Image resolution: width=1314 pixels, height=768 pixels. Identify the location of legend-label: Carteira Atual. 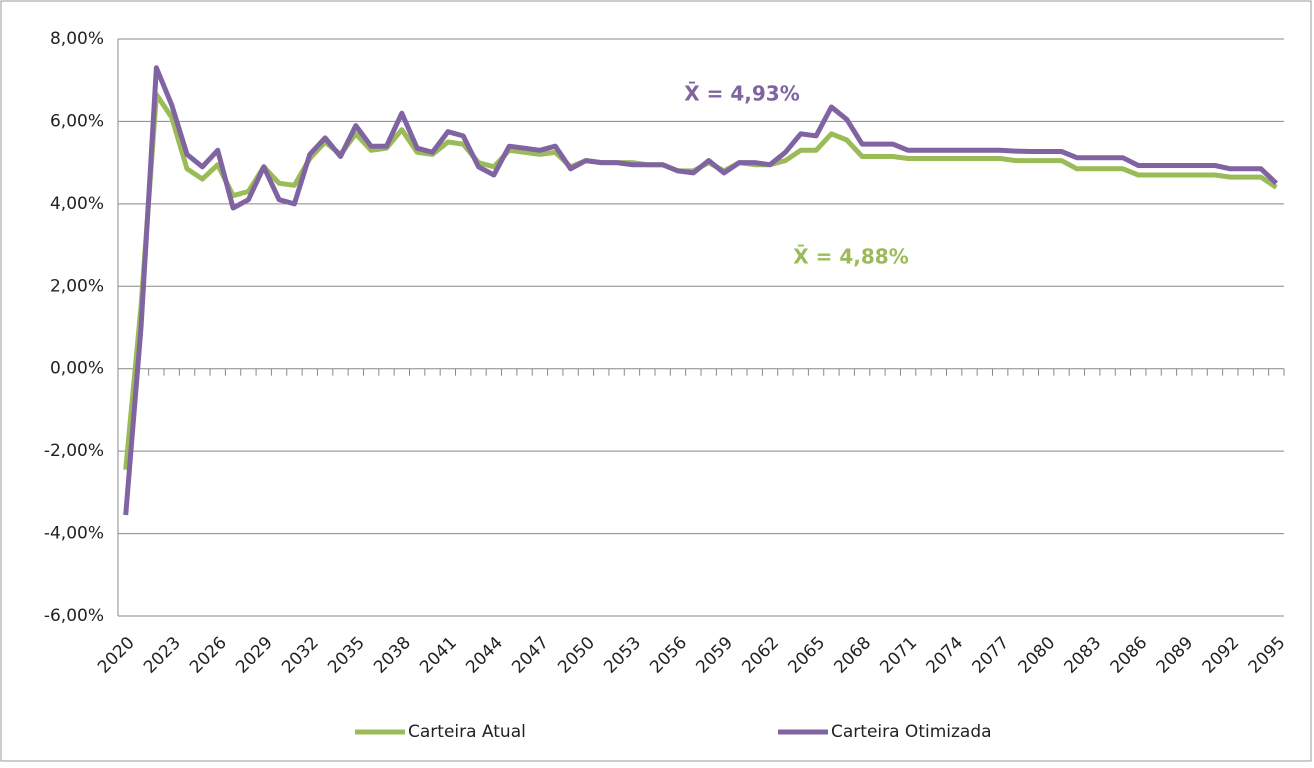
(467, 732).